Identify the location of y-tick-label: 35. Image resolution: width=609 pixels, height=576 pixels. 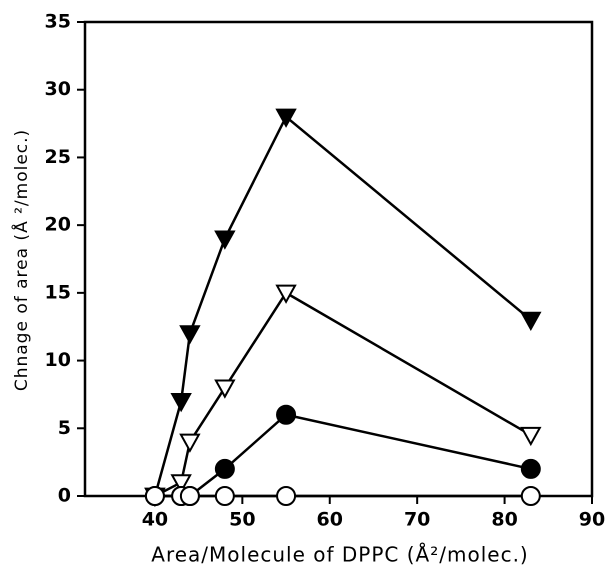
(58, 22).